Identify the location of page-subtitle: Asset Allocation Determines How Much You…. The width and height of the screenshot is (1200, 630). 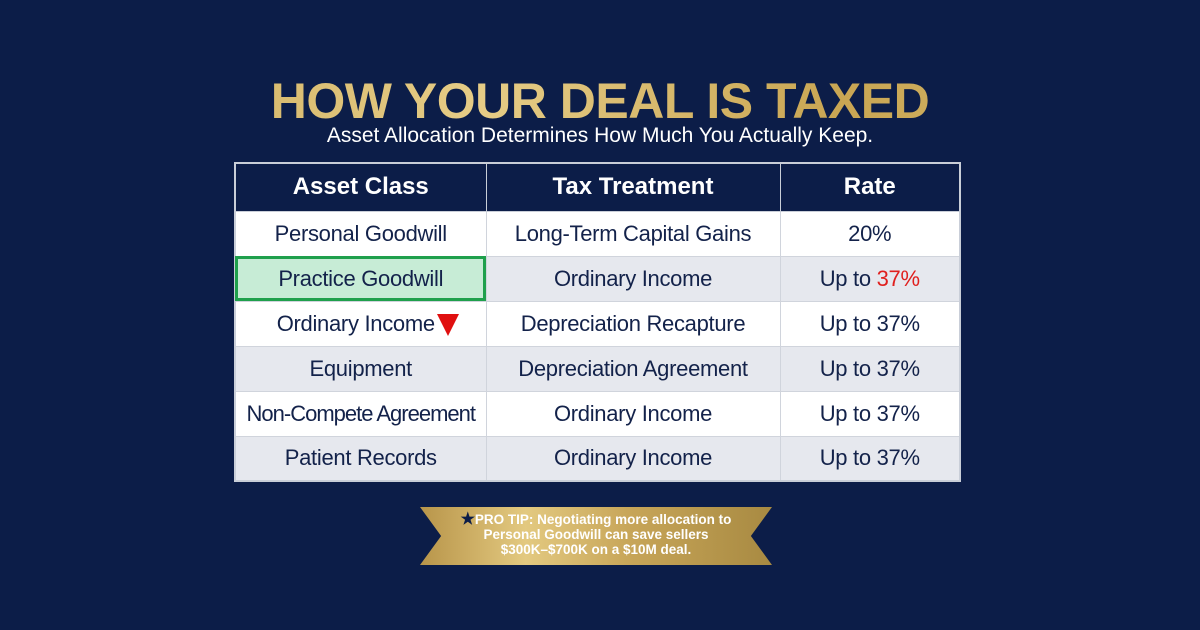
(600, 135).